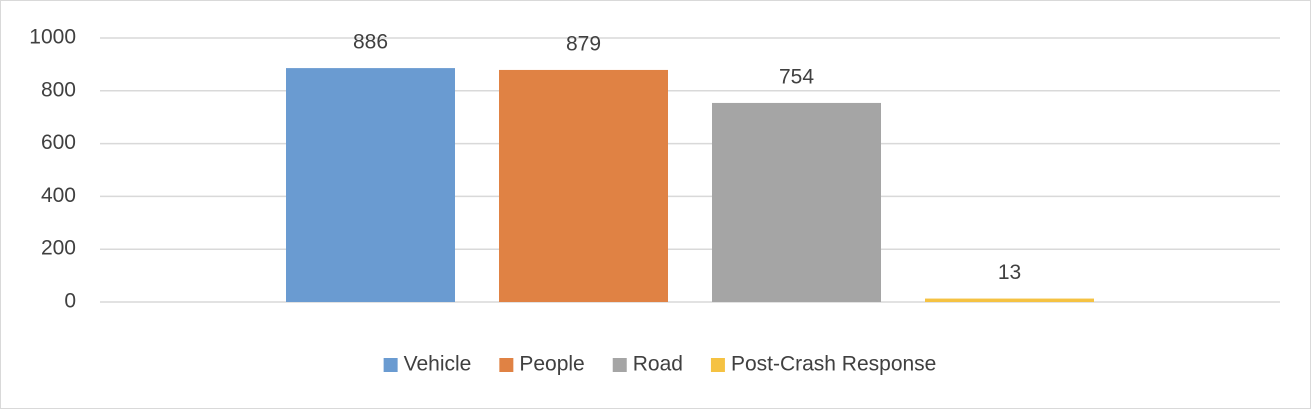 This screenshot has width=1312, height=410. What do you see at coordinates (1009, 272) in the screenshot?
I see `data-label: 13` at bounding box center [1009, 272].